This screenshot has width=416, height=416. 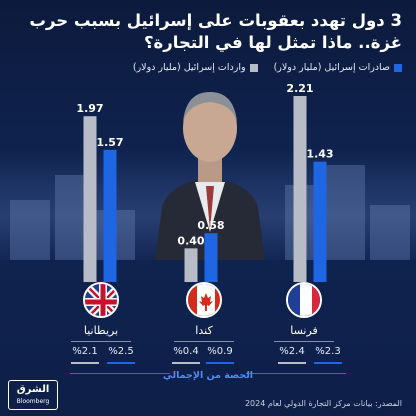 What do you see at coordinates (331, 67) in the screenshot?
I see `legend-label-exports: صادرات إسرائيل (مليار دولار)` at bounding box center [331, 67].